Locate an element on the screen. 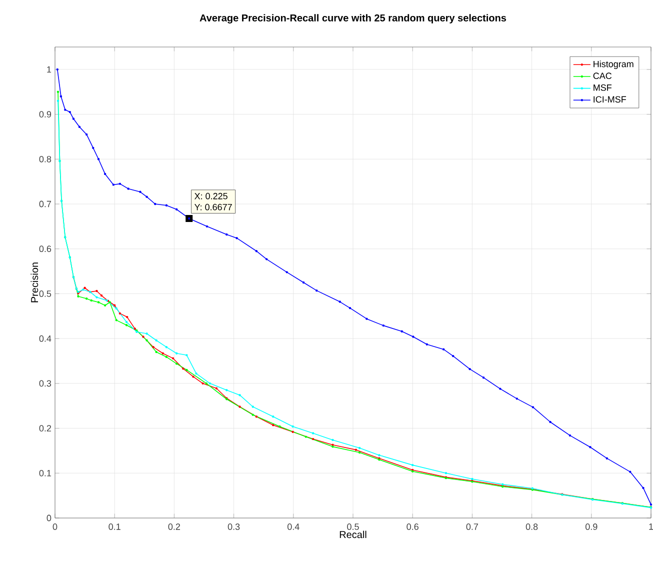 This screenshot has width=653, height=565. y-tick-label: 0.3 is located at coordinates (45, 383).